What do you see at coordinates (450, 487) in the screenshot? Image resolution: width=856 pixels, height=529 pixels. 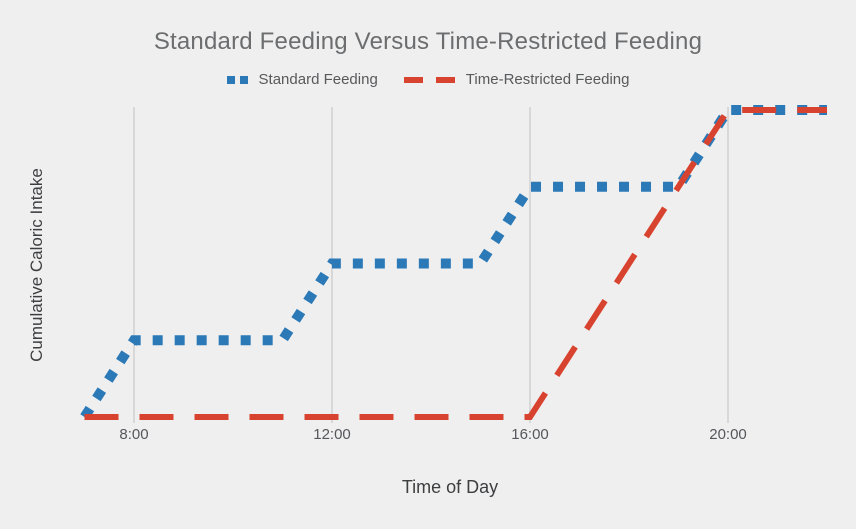 I see `x-axis-label: Time of Day` at bounding box center [450, 487].